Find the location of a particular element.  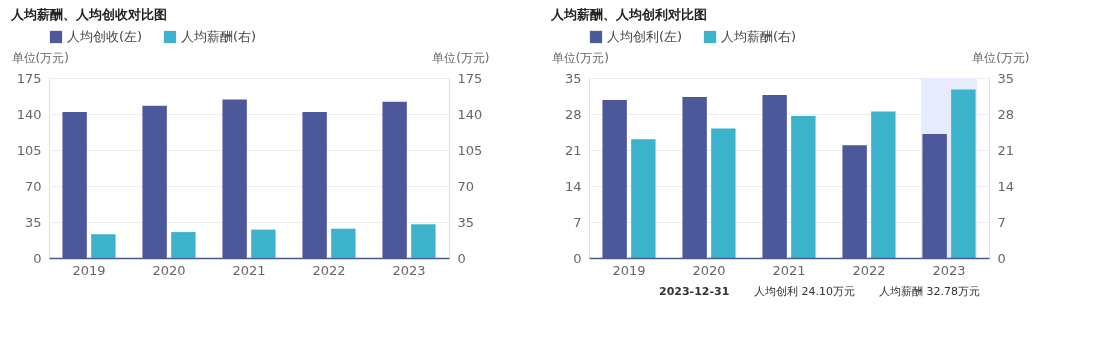

text: 人均薪酬 32.78万元 is located at coordinates (929, 291).